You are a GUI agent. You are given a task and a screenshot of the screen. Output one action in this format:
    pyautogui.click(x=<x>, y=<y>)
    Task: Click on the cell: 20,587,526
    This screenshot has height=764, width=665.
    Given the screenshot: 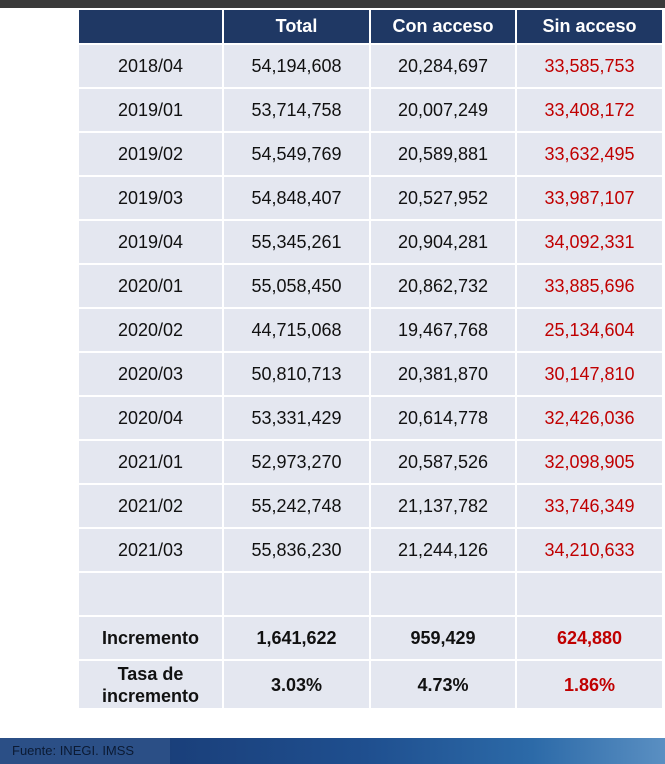 What is the action you would take?
    pyautogui.click(x=443, y=462)
    